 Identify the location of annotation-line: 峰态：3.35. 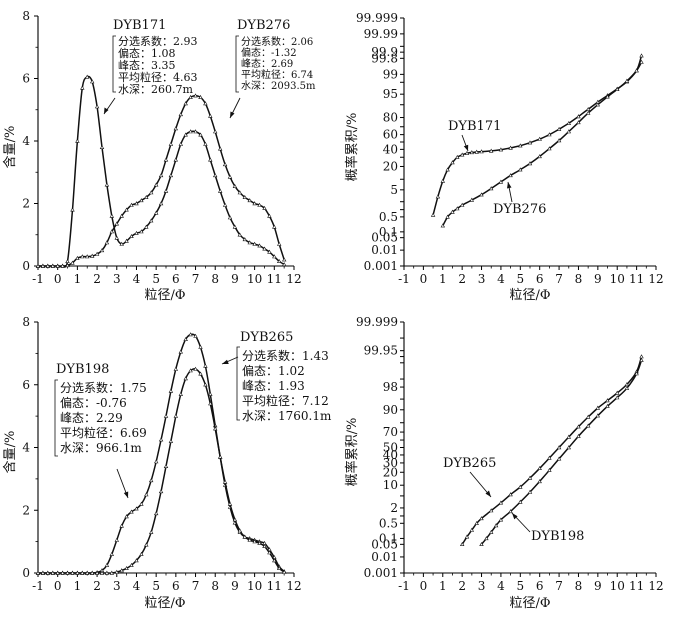
(147, 65).